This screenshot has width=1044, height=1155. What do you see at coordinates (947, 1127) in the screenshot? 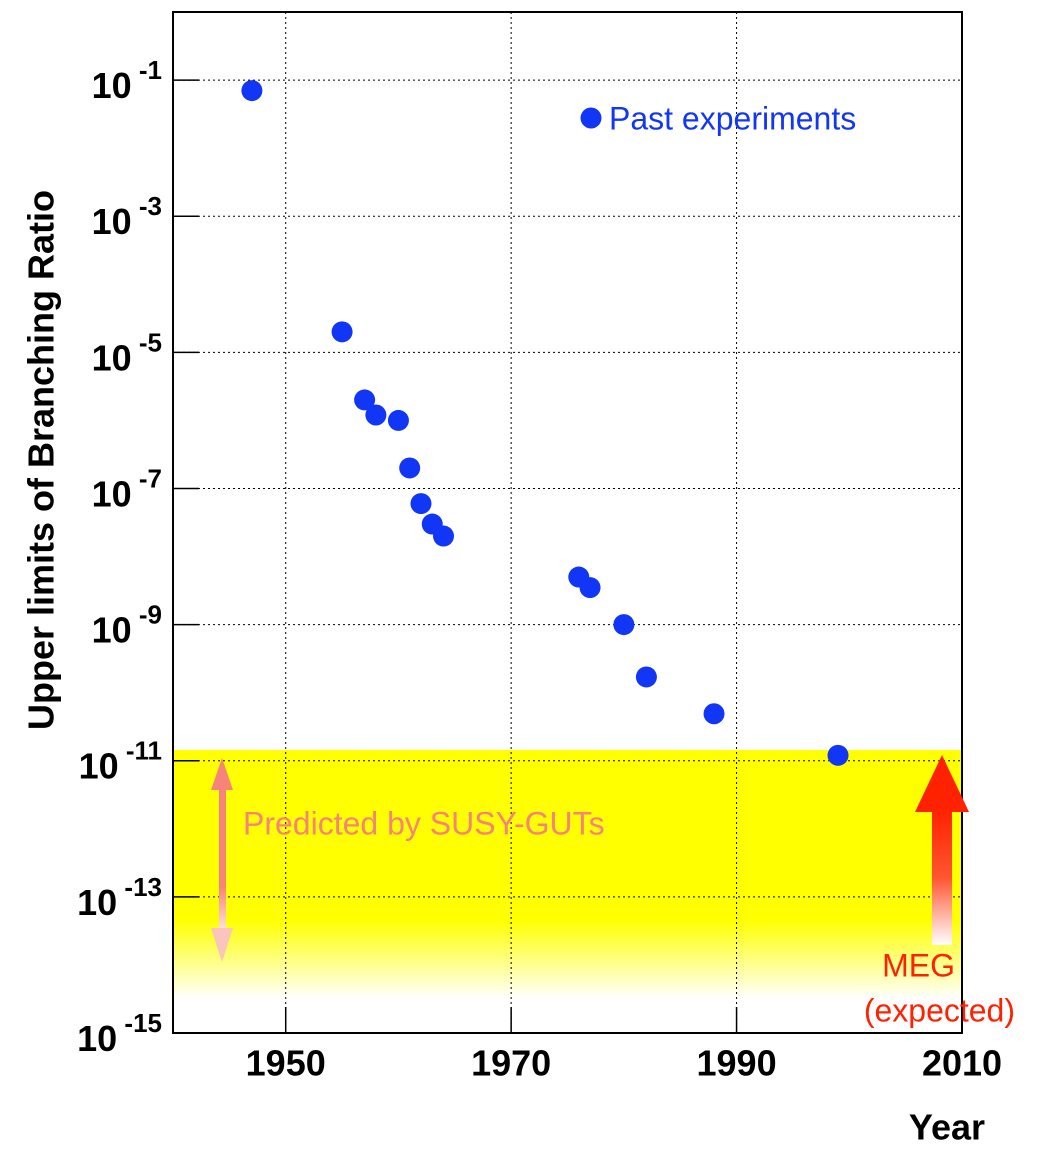
I see `x-axis-label: Year` at bounding box center [947, 1127].